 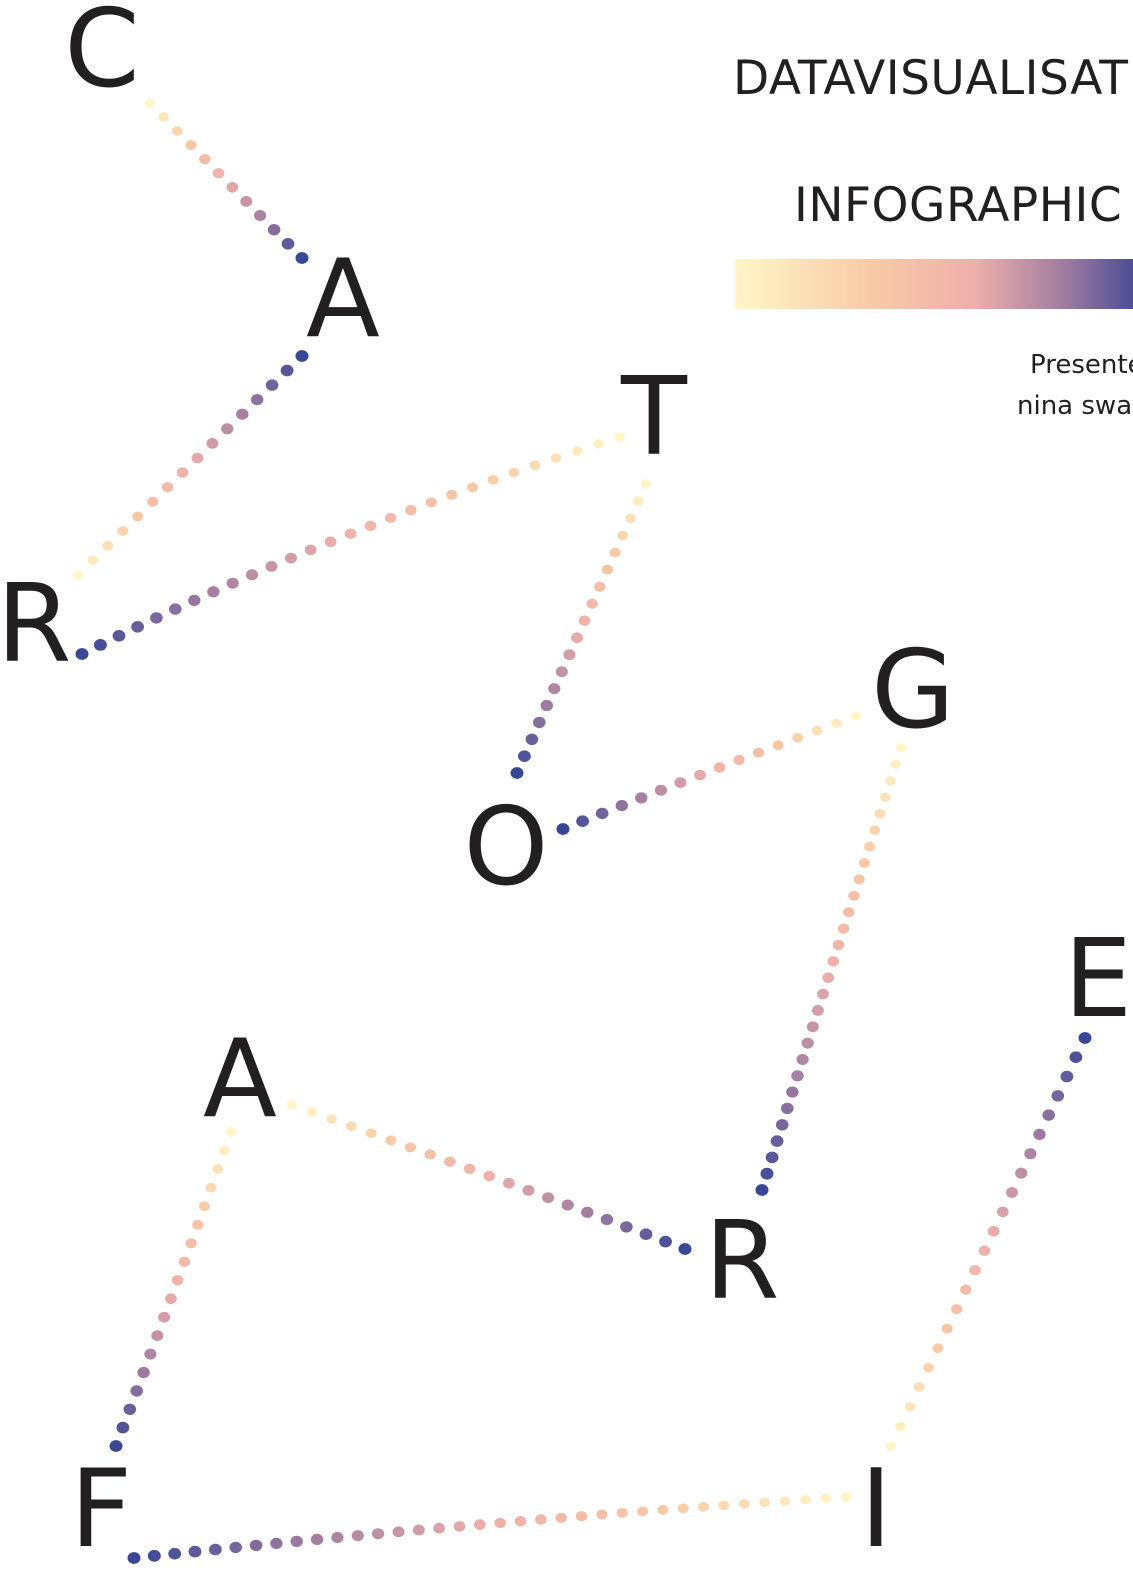 I want to click on letter-c: C, so click(x=102, y=56).